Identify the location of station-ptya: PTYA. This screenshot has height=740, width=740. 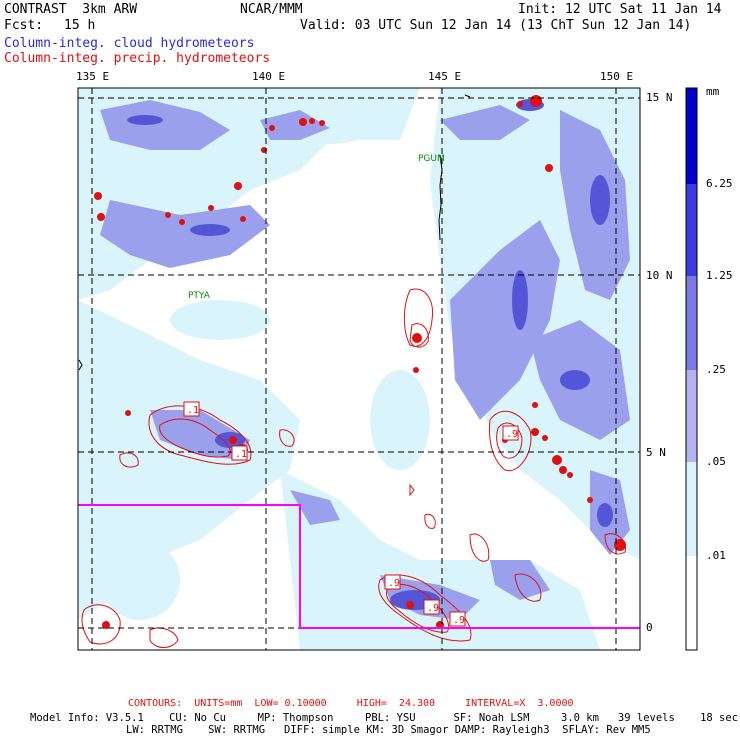
(199, 296).